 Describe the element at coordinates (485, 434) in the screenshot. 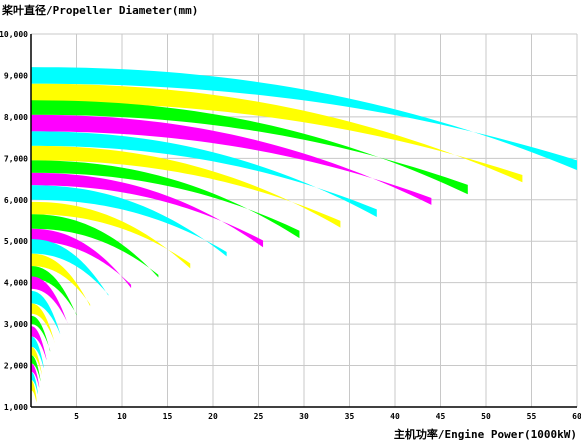

I see `x-axis-title: 主机功率/Engine Power(1000kW)` at that location.